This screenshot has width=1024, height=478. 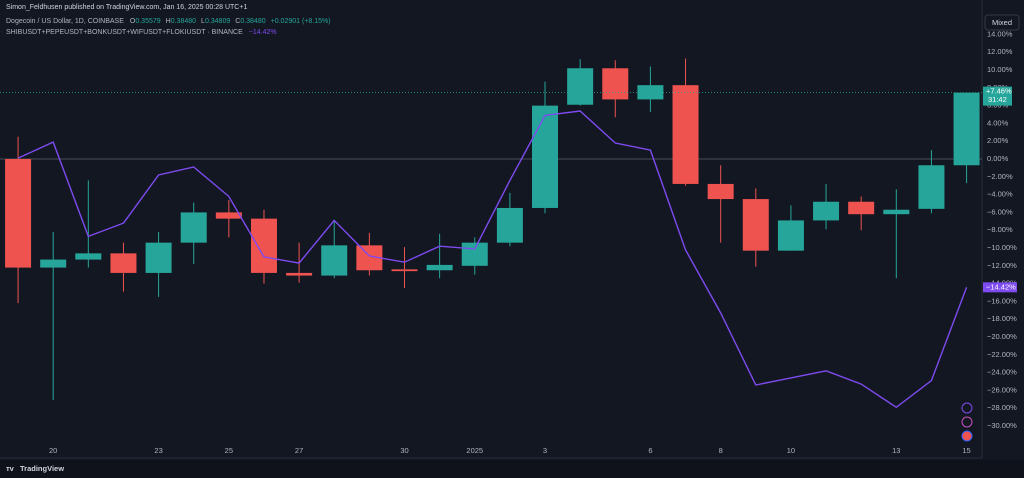 What do you see at coordinates (474, 450) in the screenshot?
I see `x-tick-label: 2025` at bounding box center [474, 450].